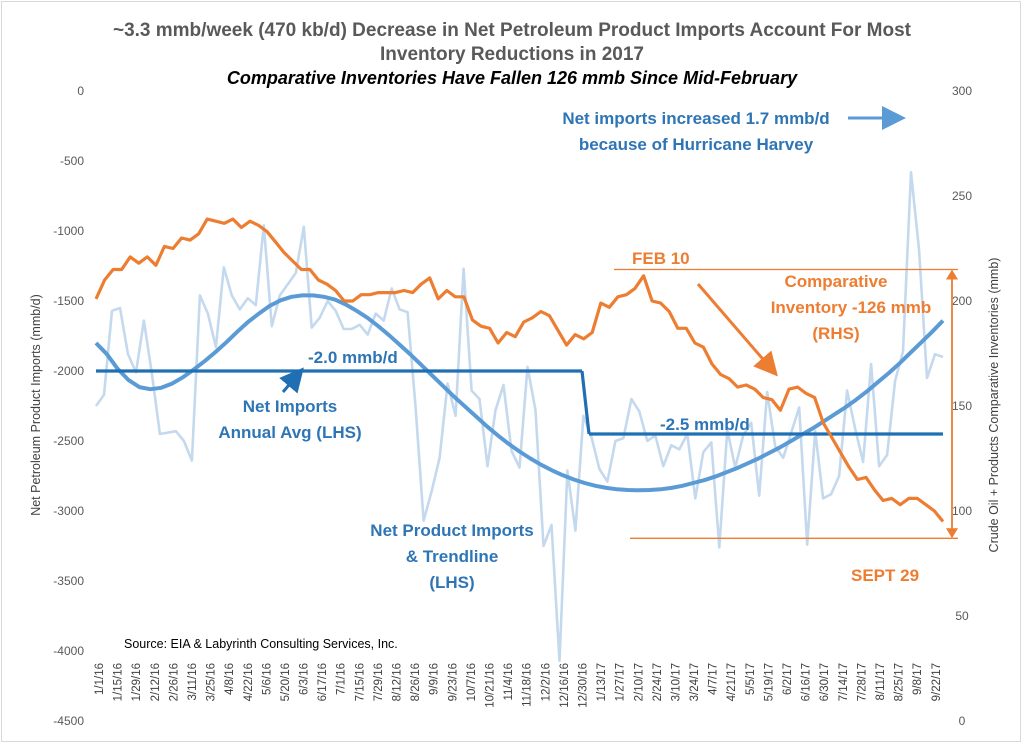  Describe the element at coordinates (584, 685) in the screenshot. I see `x-tick-label: 12/30/16` at that location.